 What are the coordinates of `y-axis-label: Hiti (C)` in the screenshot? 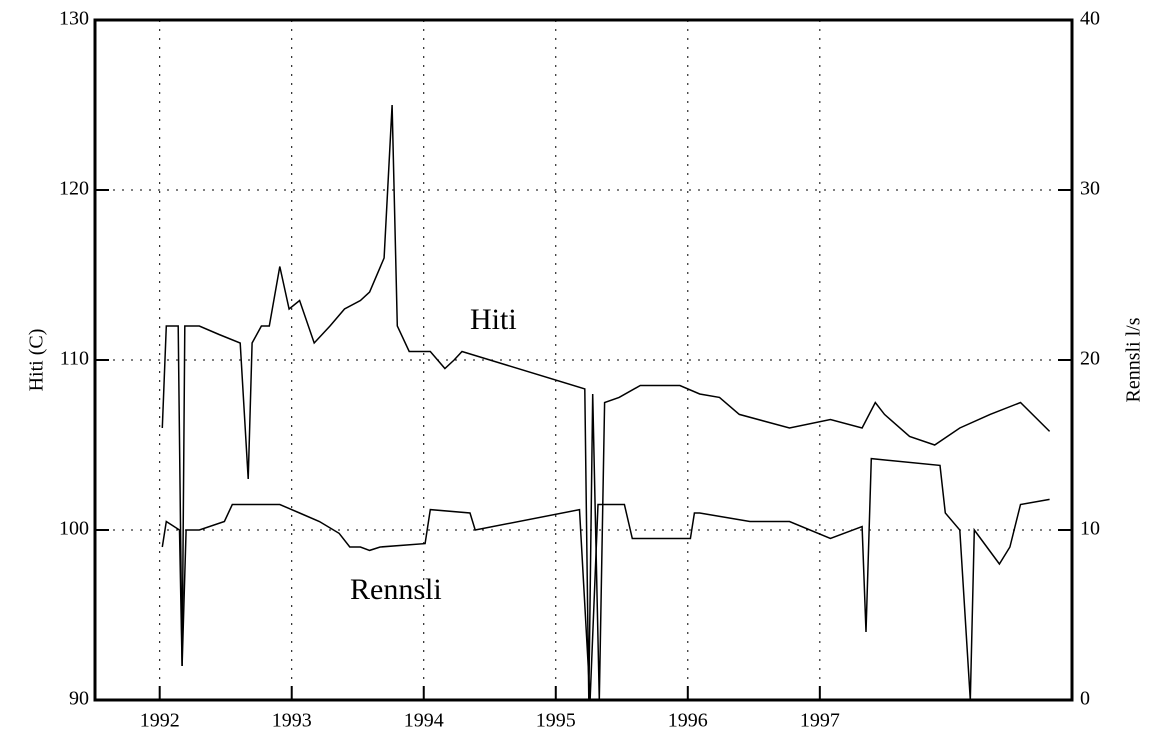 It's located at (37, 360).